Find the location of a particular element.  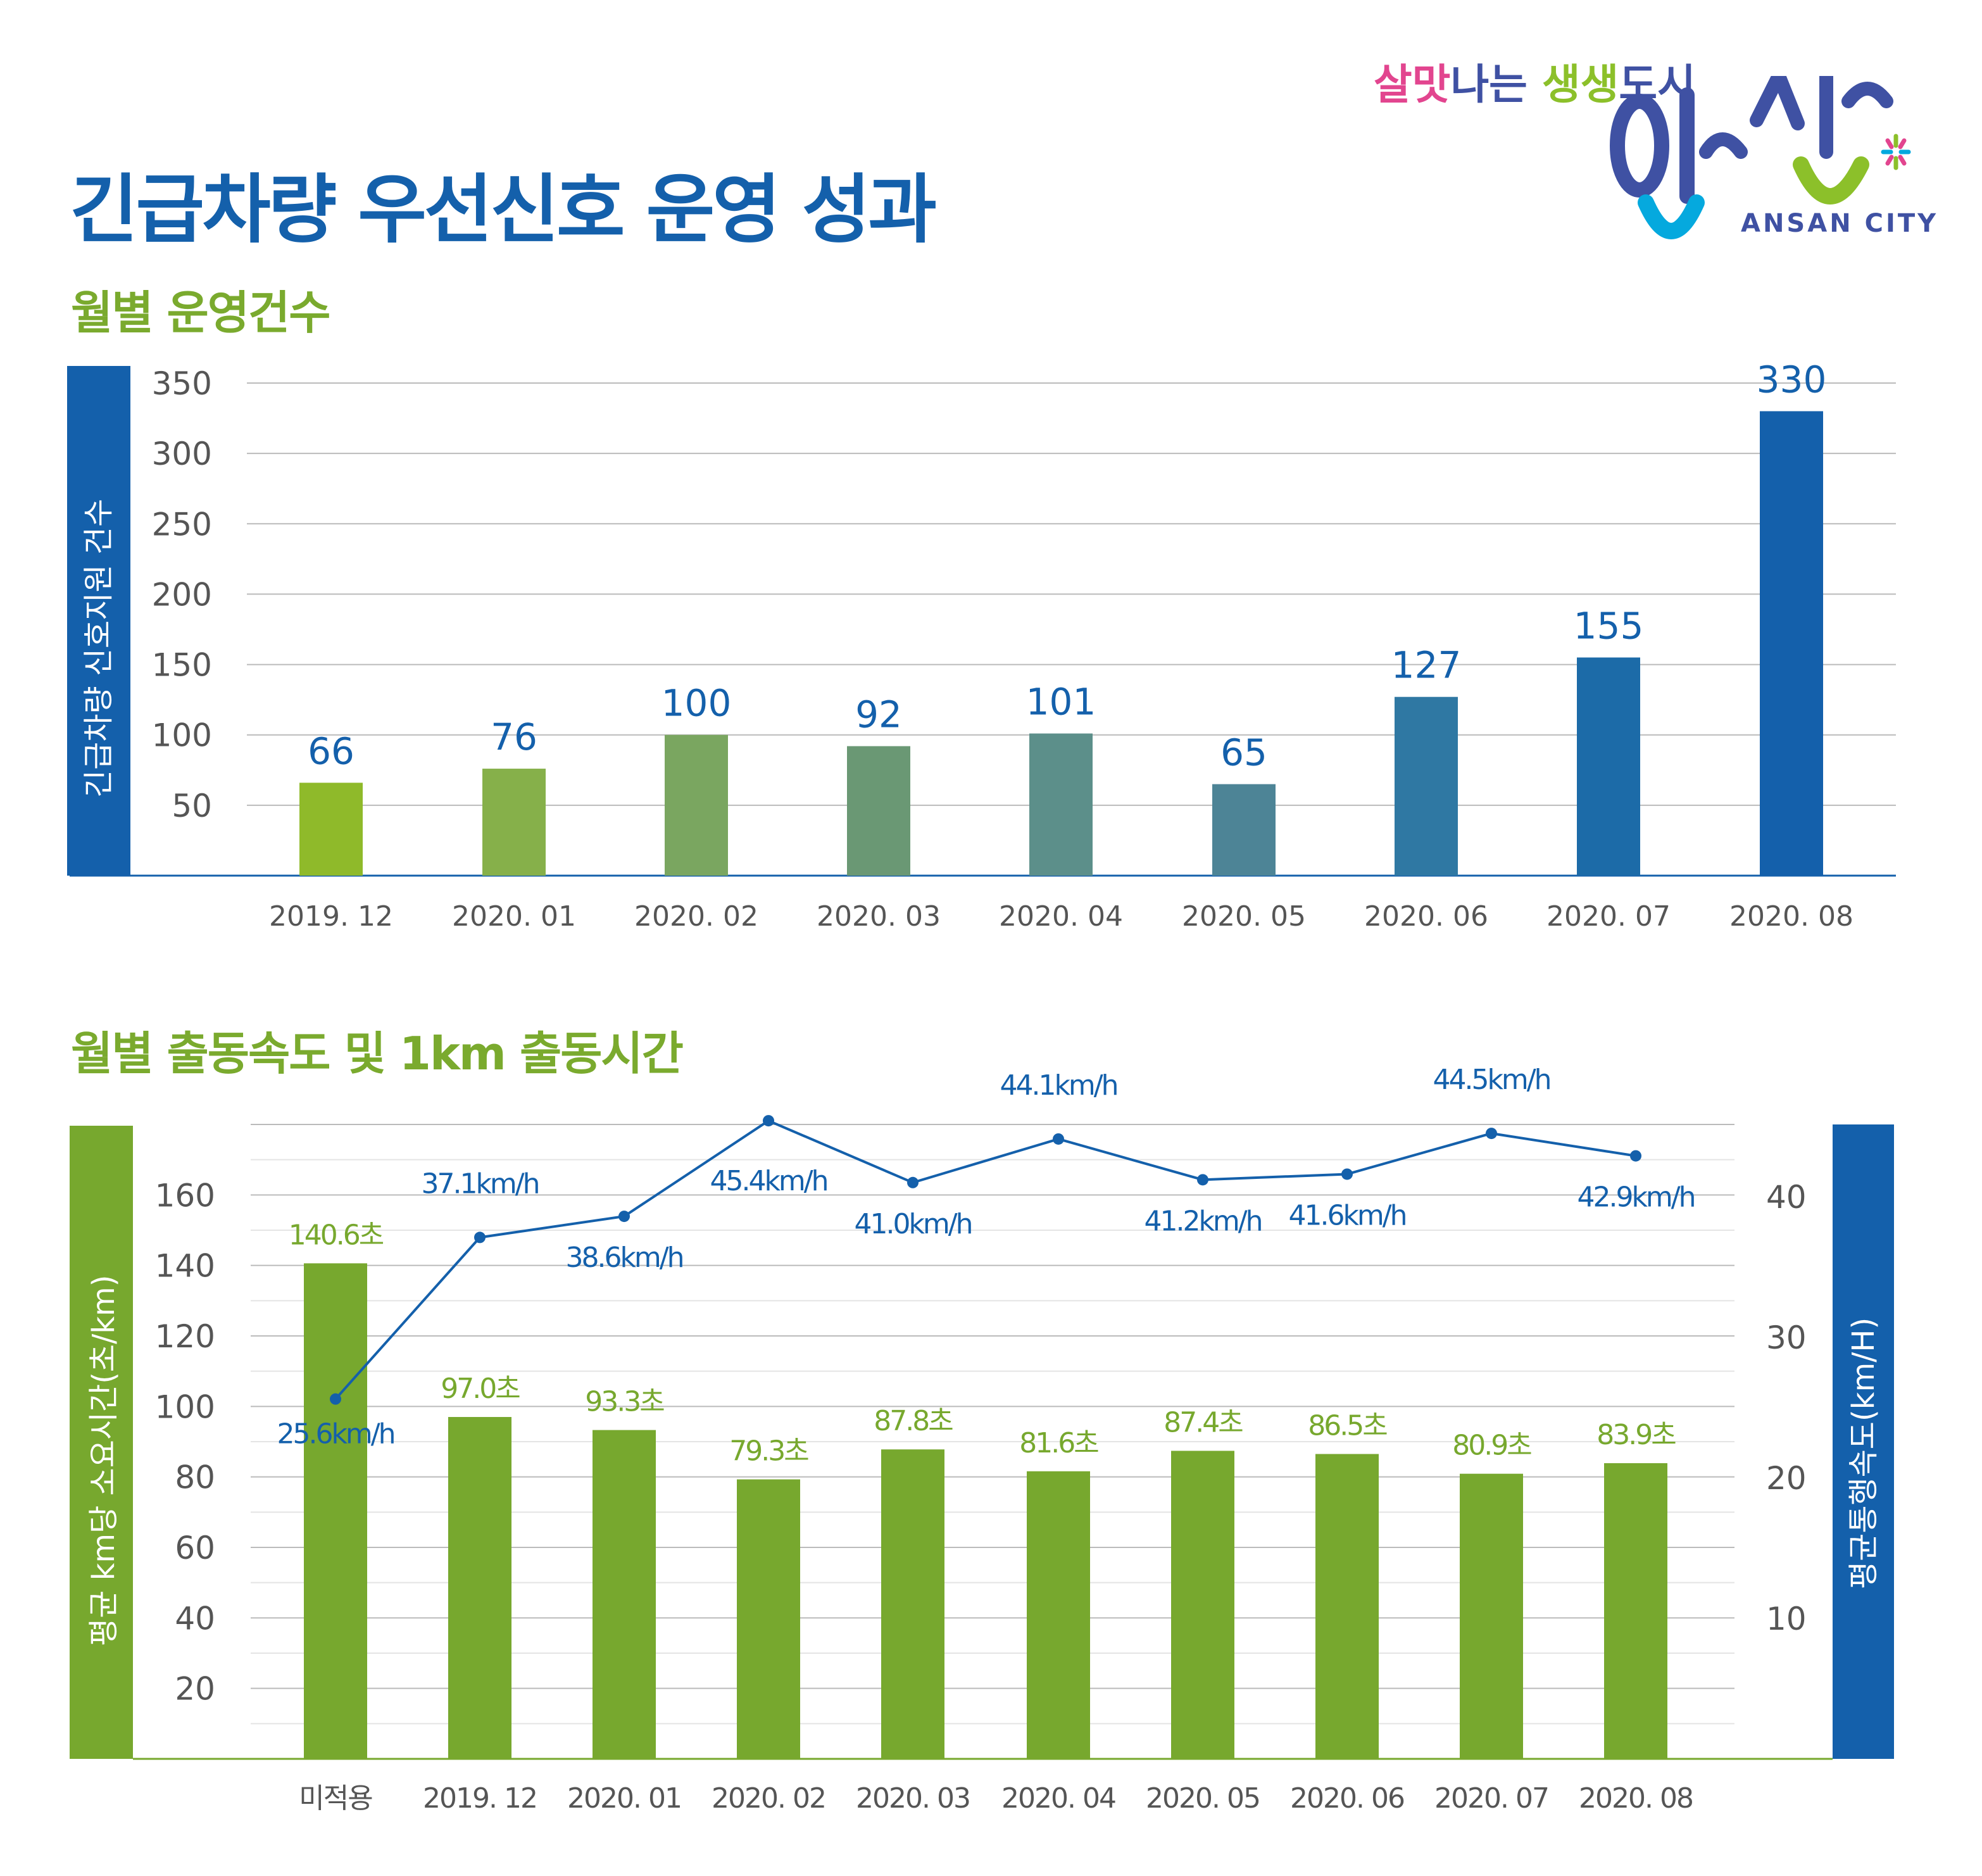

y-tick-label: 300 is located at coordinates (182, 454).